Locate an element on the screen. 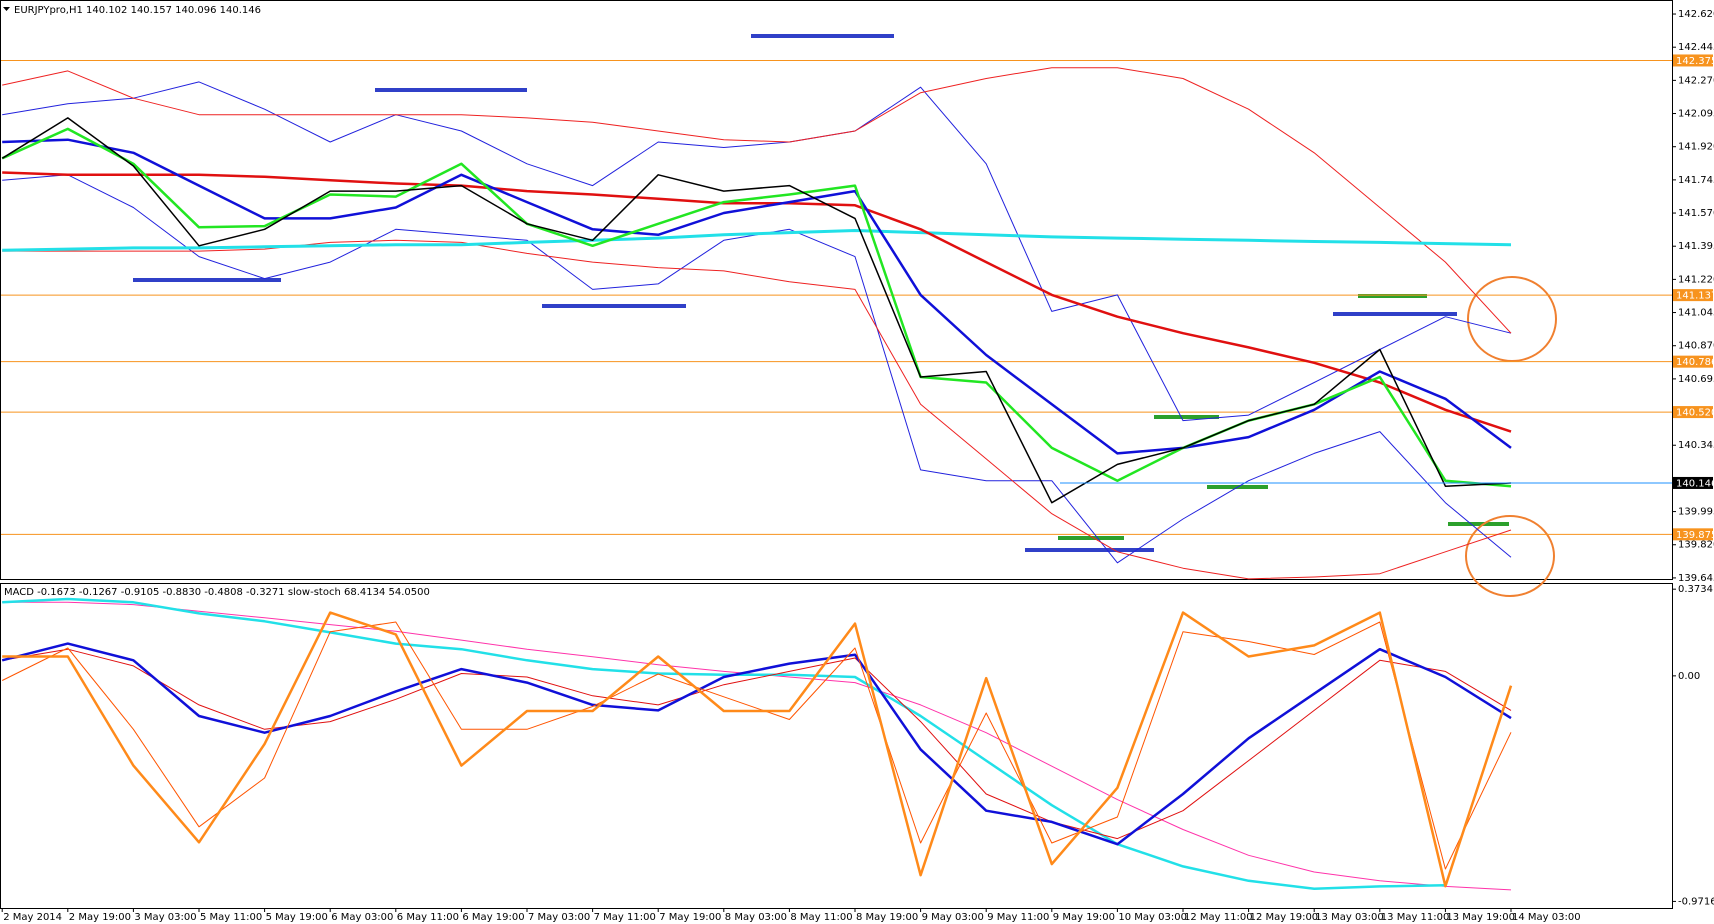  x-tick-label: 13 May 19:00 is located at coordinates (1480, 917).